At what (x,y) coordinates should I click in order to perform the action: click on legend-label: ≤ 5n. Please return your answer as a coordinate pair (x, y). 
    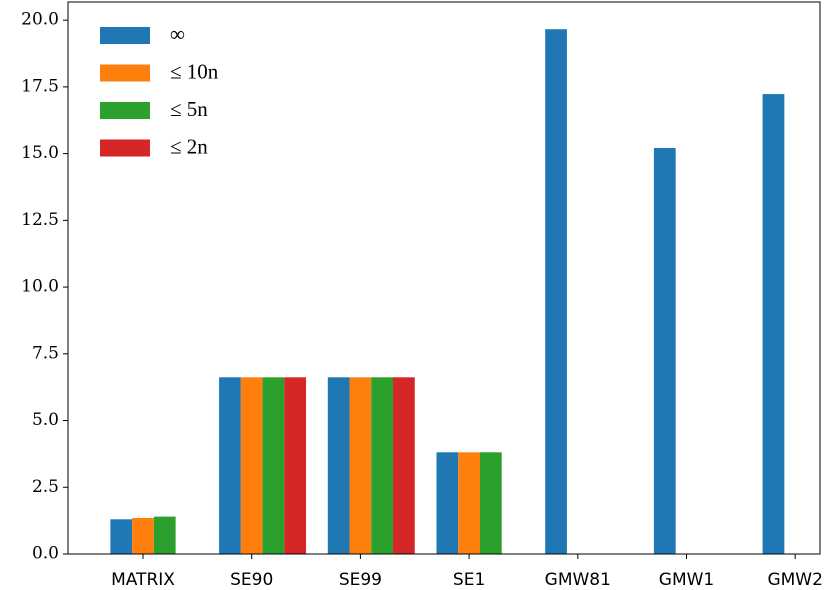
    Looking at the image, I should click on (189, 109).